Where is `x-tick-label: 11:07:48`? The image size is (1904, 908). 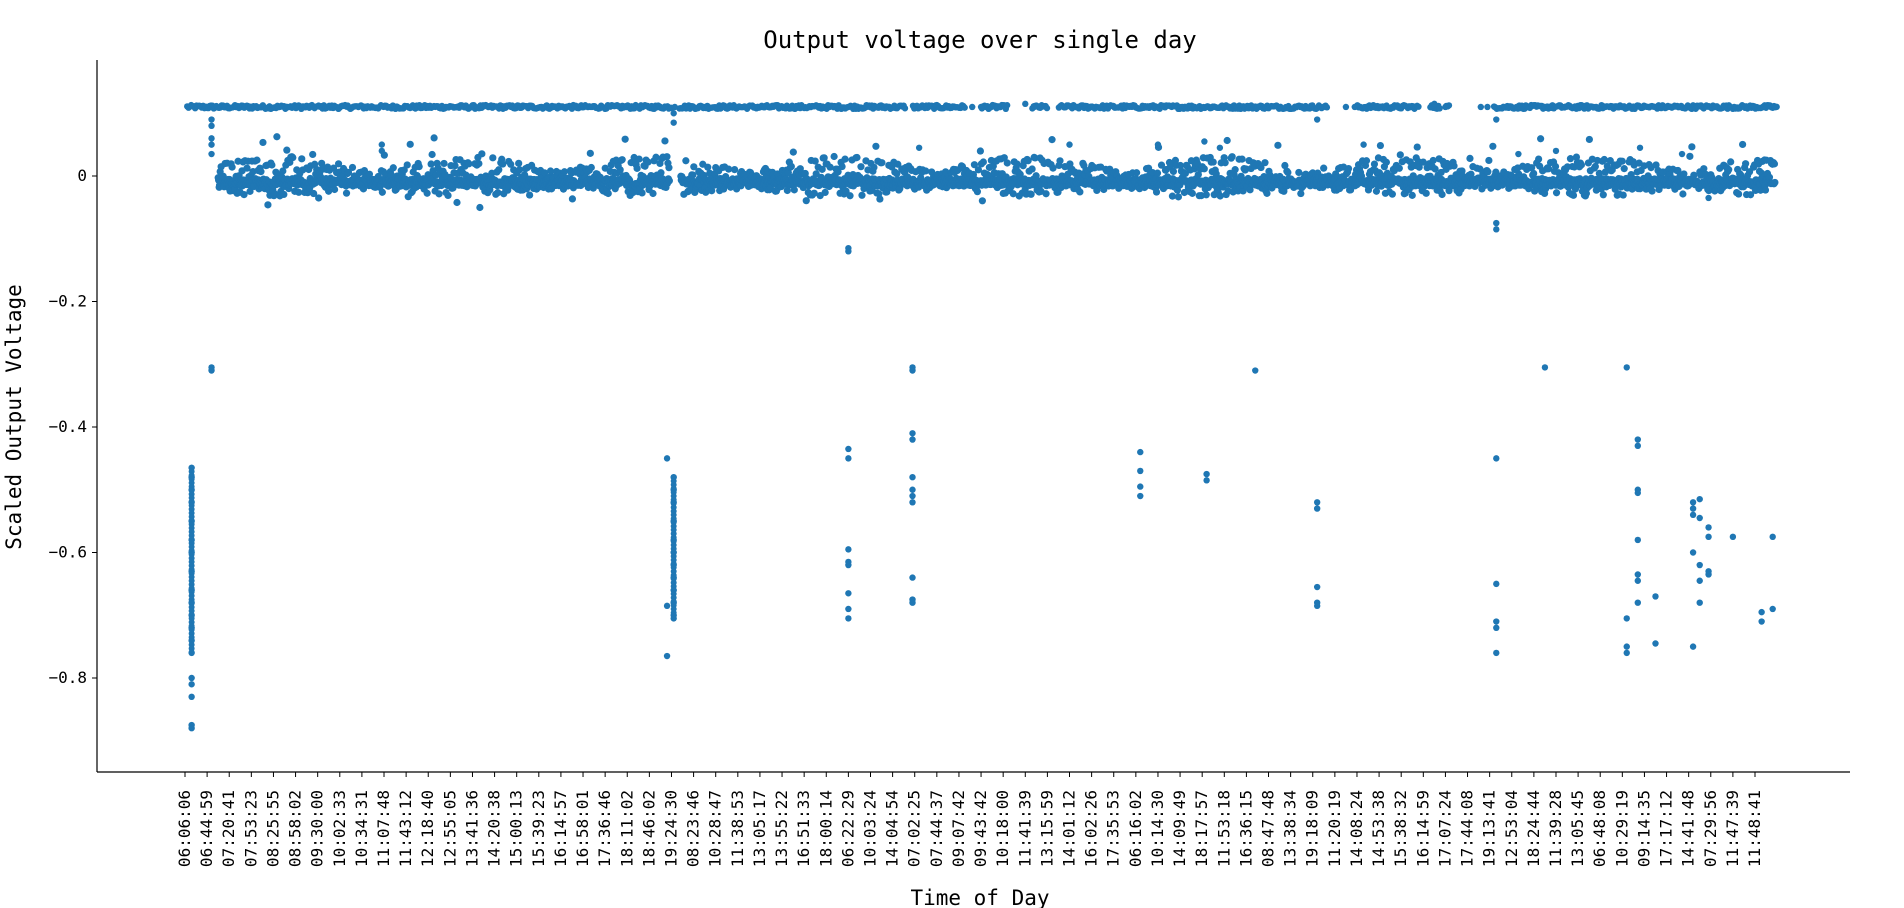
x-tick-label: 11:07:48 is located at coordinates (383, 828).